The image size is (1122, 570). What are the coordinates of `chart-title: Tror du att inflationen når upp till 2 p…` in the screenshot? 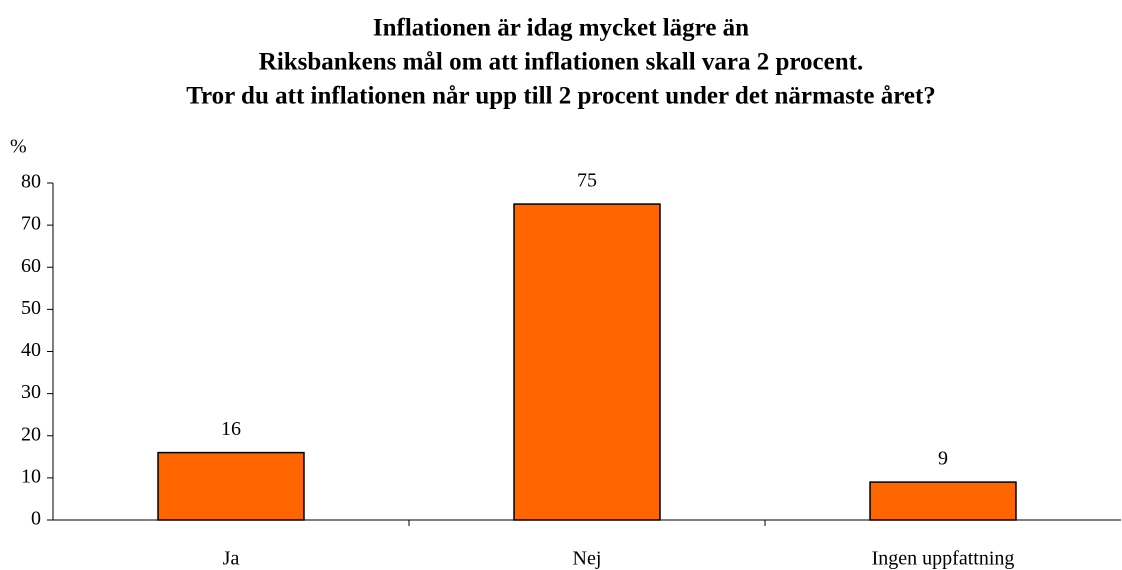 It's located at (561, 96).